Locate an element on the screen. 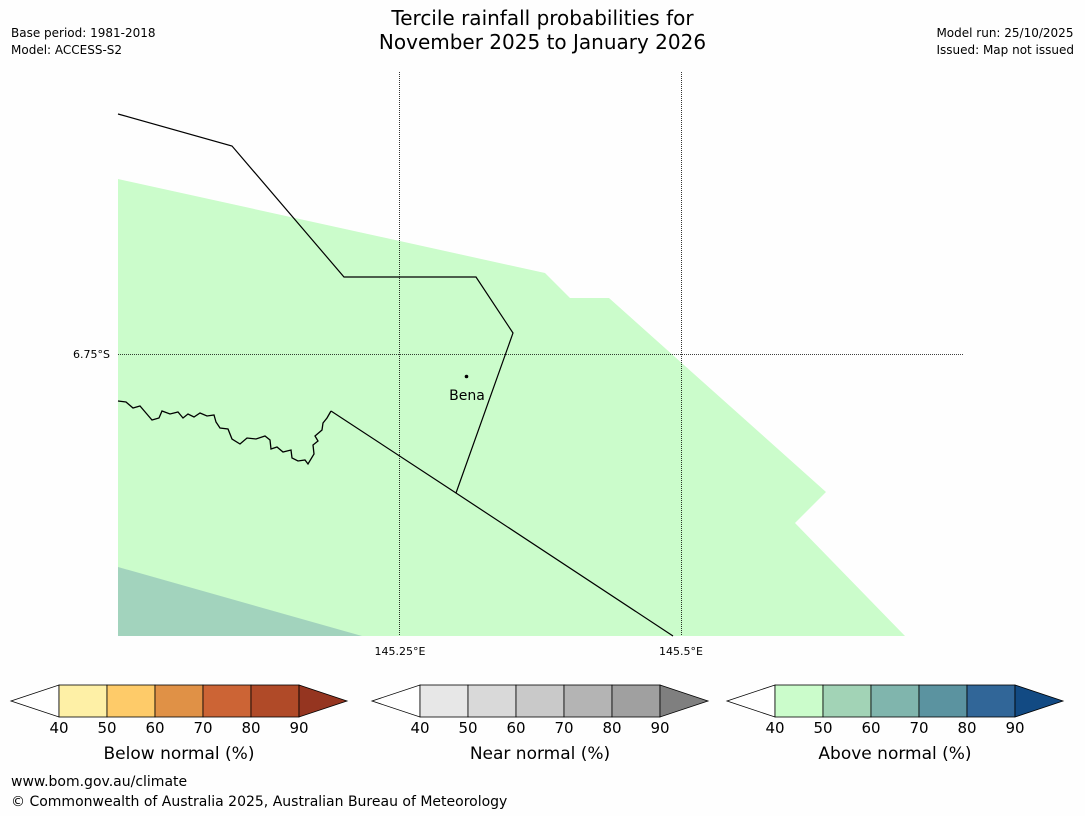  near-tick-90: 90 is located at coordinates (660, 728).